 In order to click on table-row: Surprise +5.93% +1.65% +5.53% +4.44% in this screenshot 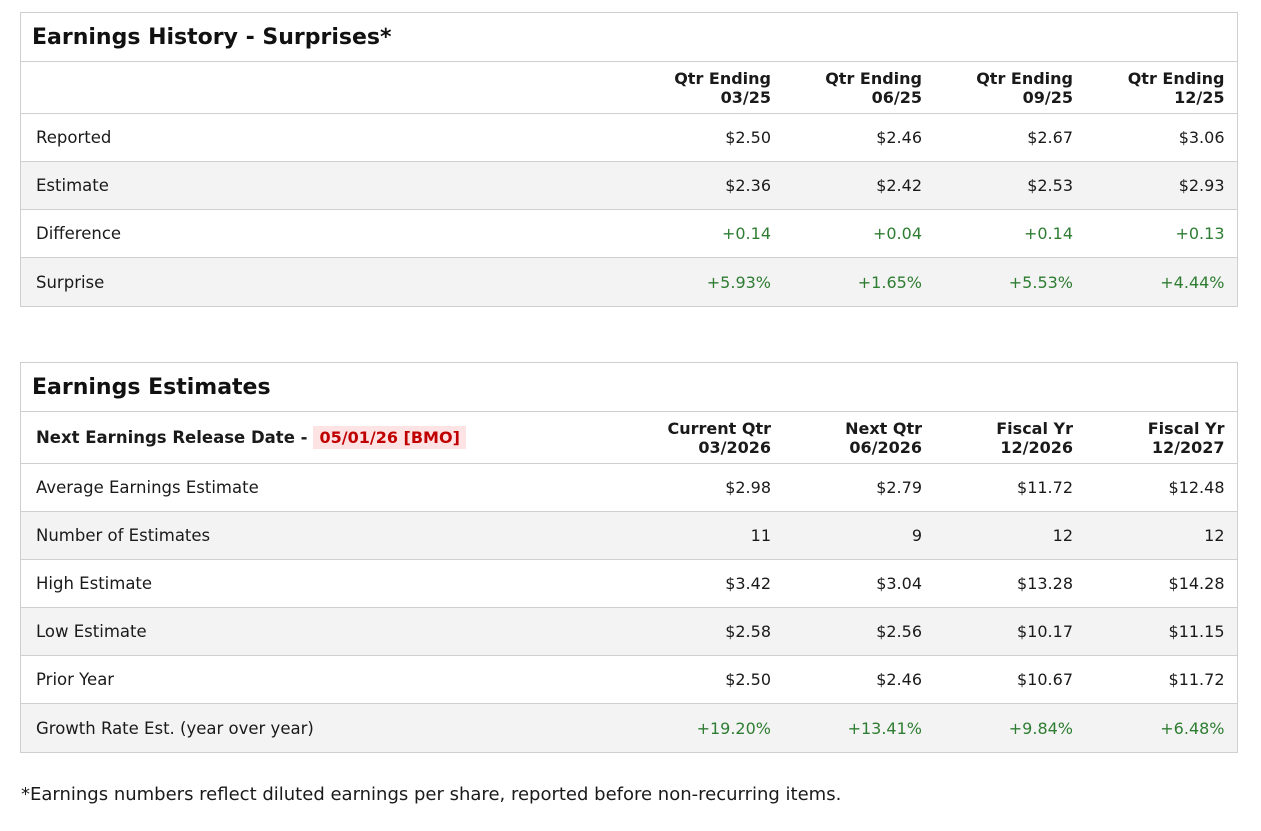, I will do `click(629, 282)`.